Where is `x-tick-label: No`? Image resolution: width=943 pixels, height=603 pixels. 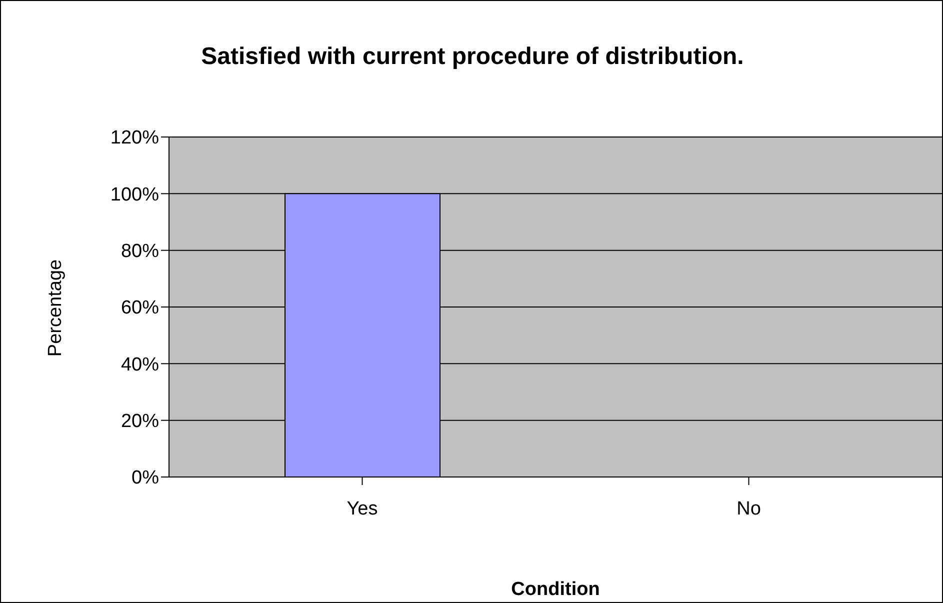
x-tick-label: No is located at coordinates (748, 509).